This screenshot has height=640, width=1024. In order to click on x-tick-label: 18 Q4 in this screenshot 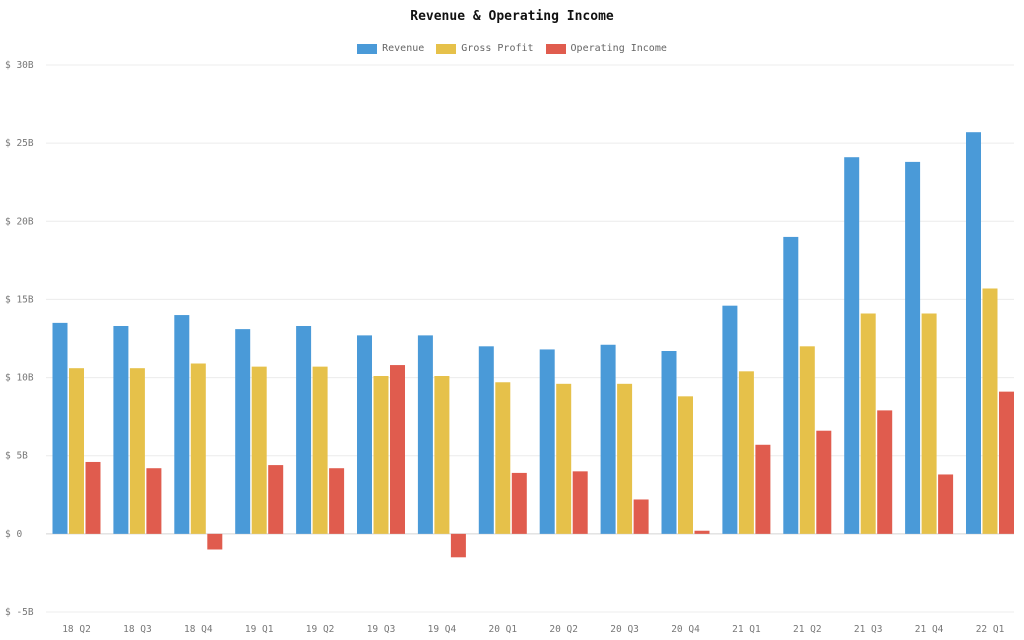, I will do `click(198, 629)`.